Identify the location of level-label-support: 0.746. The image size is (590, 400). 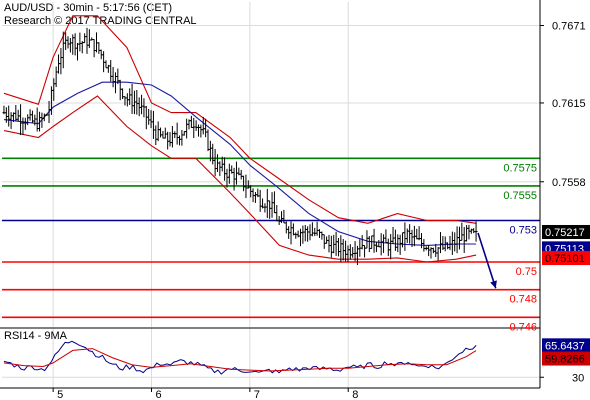
(523, 327).